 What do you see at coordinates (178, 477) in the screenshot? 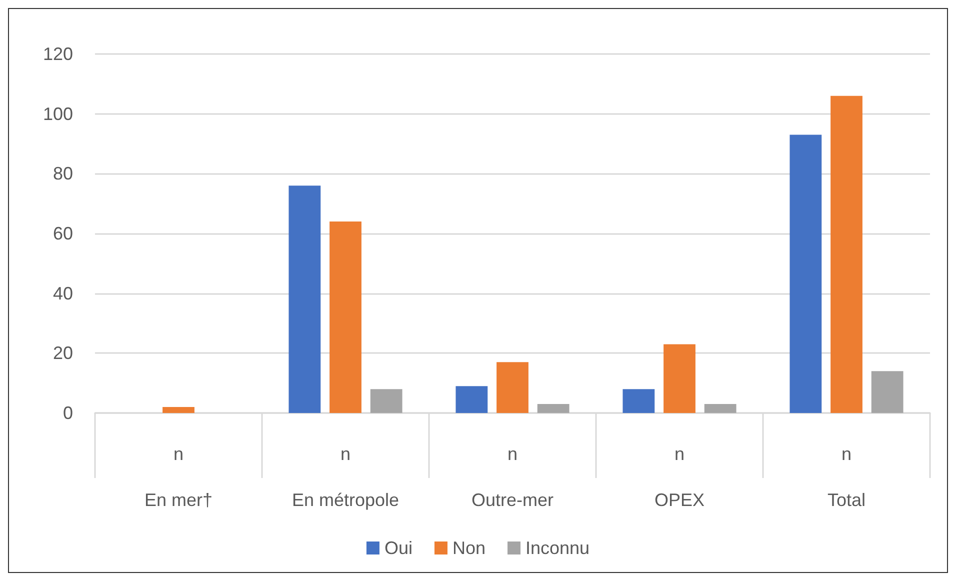
I see `category-label: n En mer†` at bounding box center [178, 477].